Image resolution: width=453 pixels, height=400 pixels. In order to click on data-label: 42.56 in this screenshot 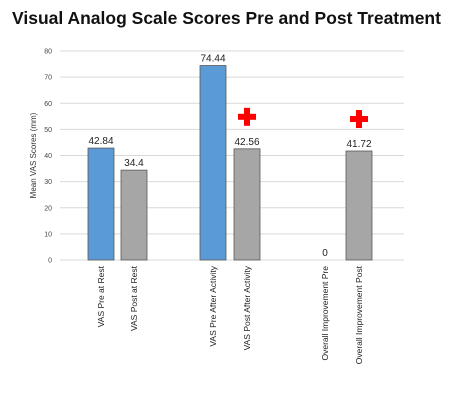, I will do `click(246, 142)`.